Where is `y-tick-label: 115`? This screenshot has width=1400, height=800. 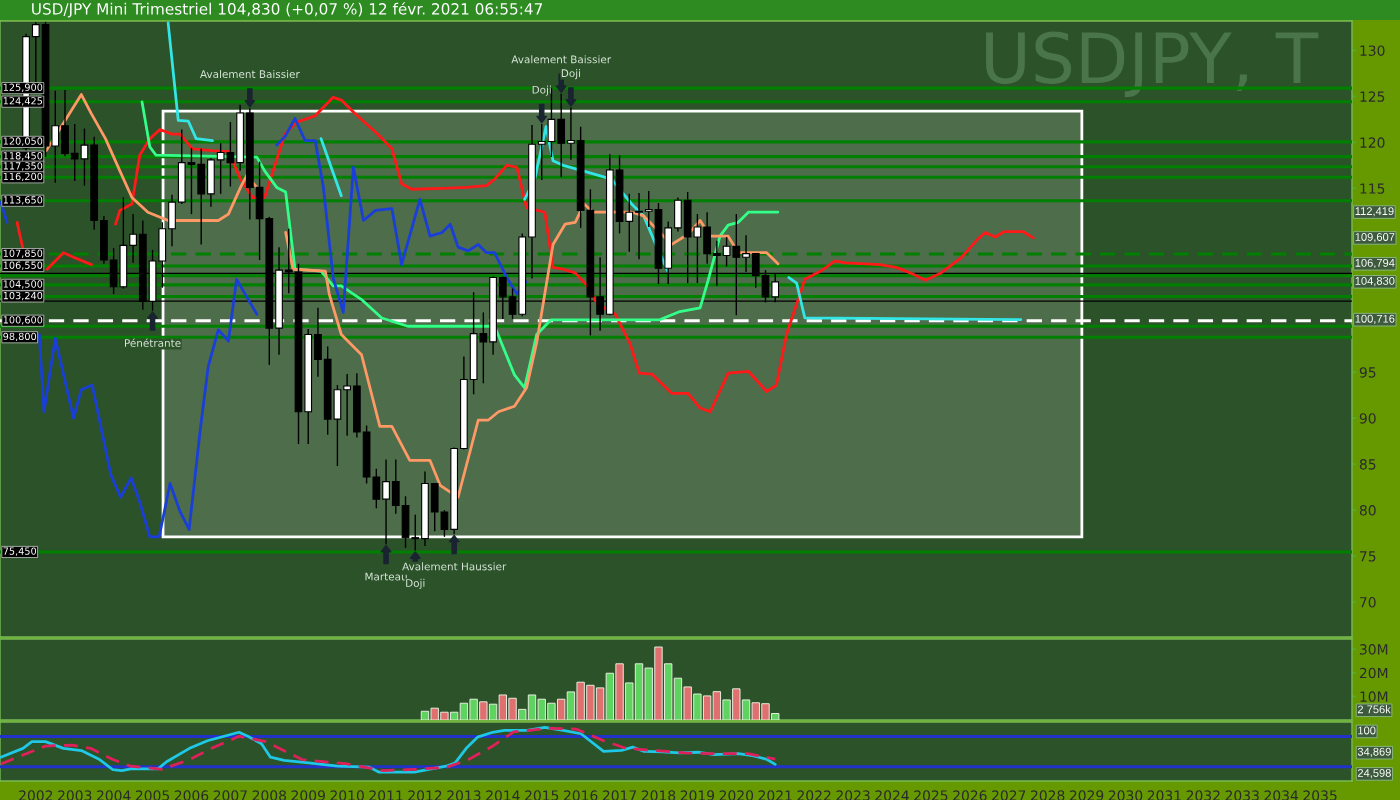
y-tick-label: 115 is located at coordinates (1372, 188).